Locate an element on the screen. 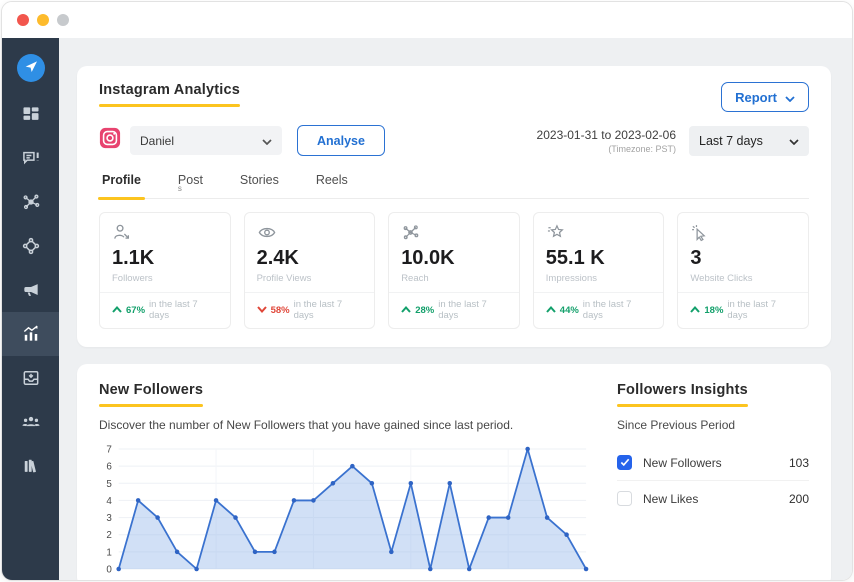  profile-views-icon is located at coordinates (310, 232).